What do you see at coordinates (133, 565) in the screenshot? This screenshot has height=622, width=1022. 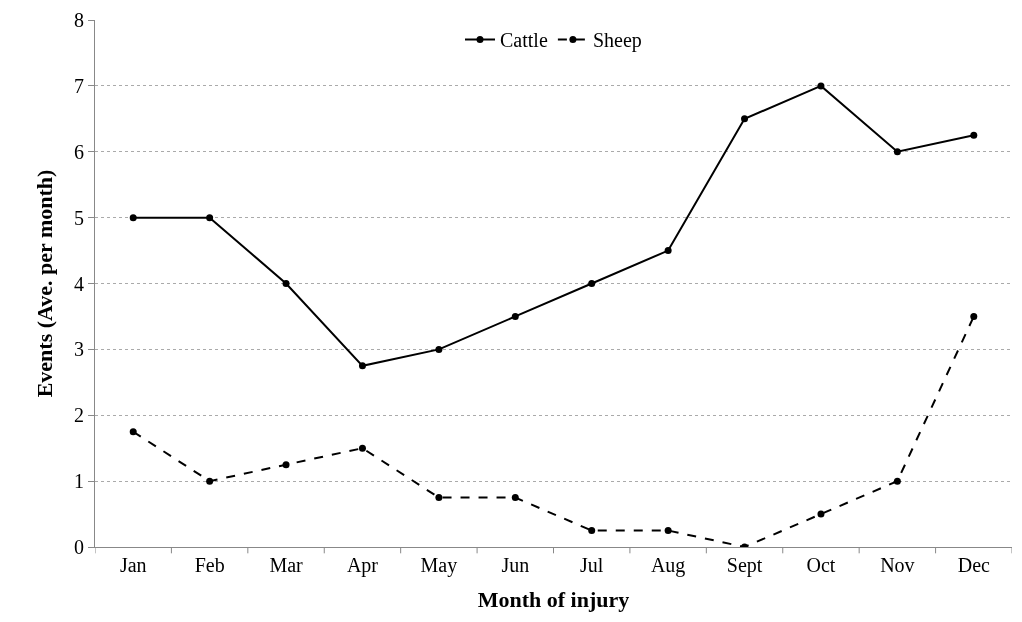 I see `x-tick-label: Jan` at bounding box center [133, 565].